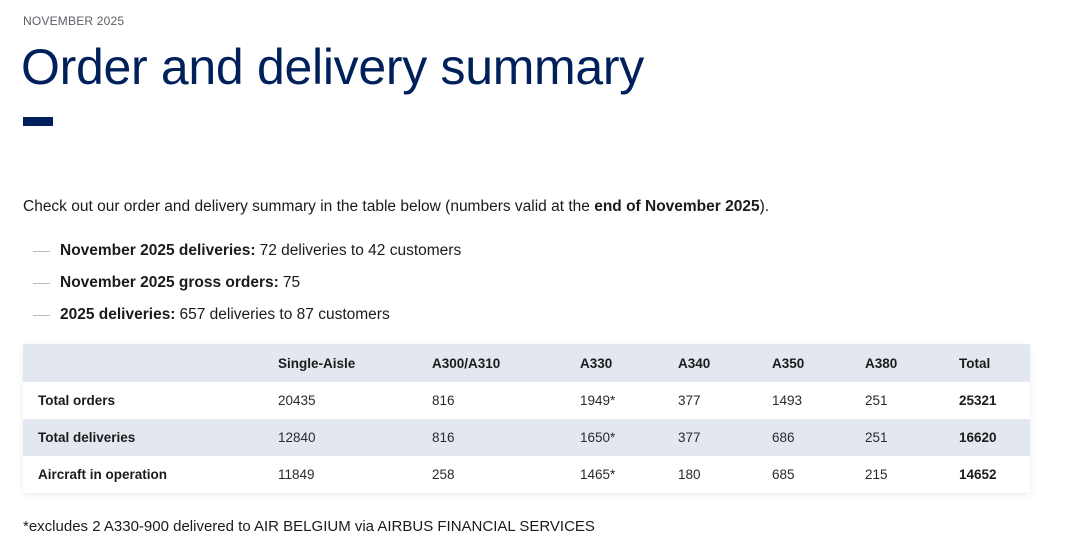 This screenshot has height=560, width=1066. I want to click on row-label: Total deliveries, so click(87, 437).